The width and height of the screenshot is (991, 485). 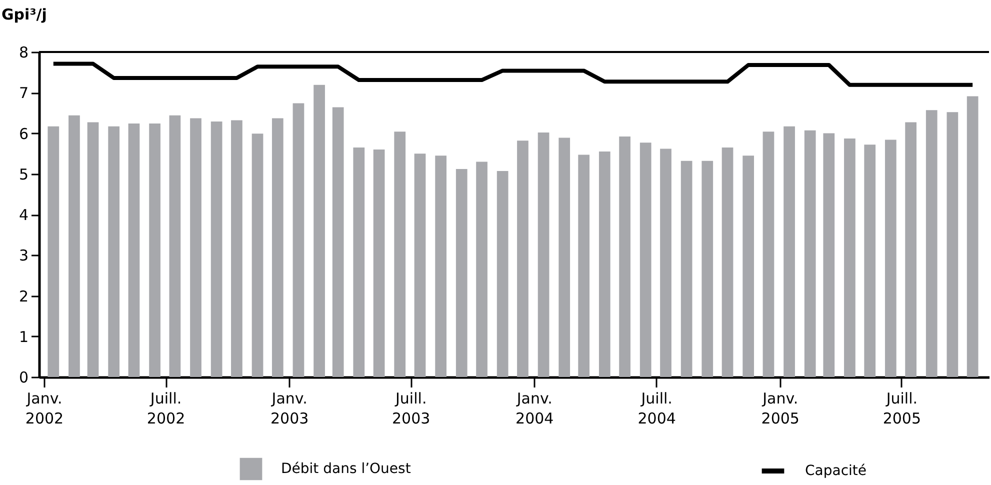 I want to click on x-tick-label: Juill. 2004, so click(x=657, y=409).